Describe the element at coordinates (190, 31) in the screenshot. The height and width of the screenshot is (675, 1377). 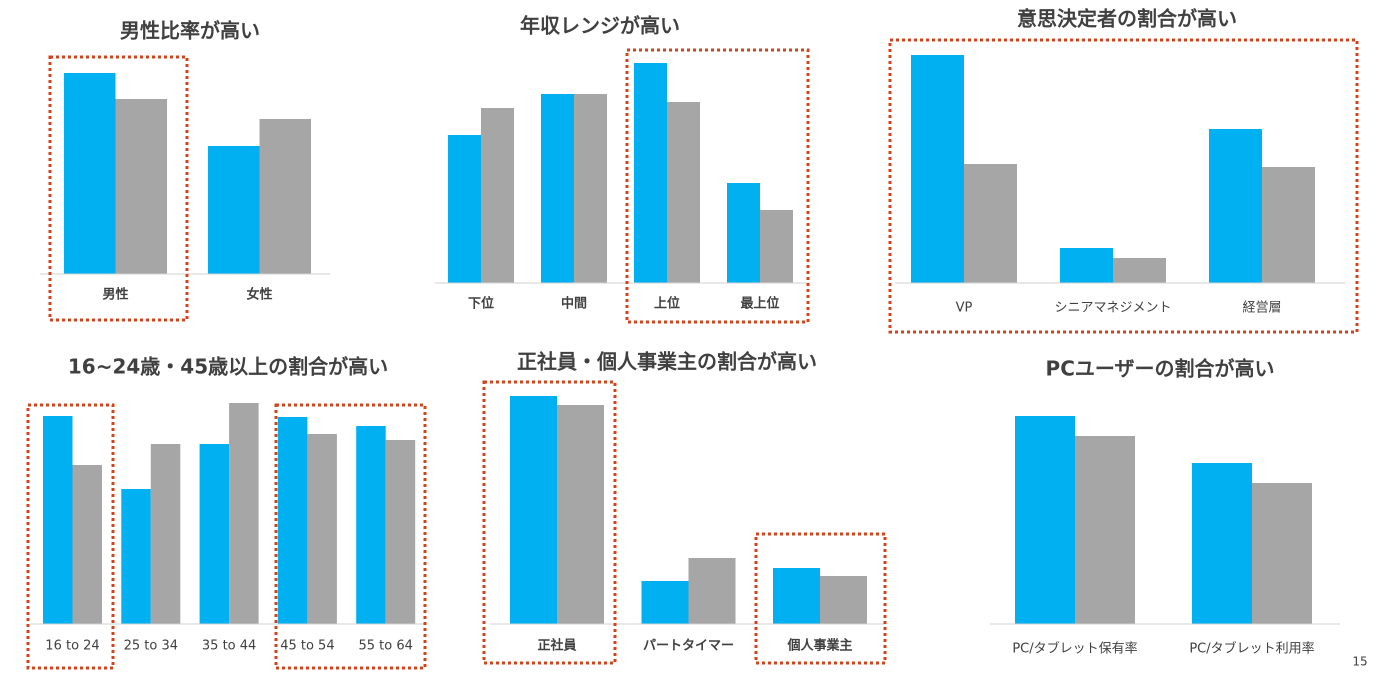
I see `chart-title: 男性比率が高い` at that location.